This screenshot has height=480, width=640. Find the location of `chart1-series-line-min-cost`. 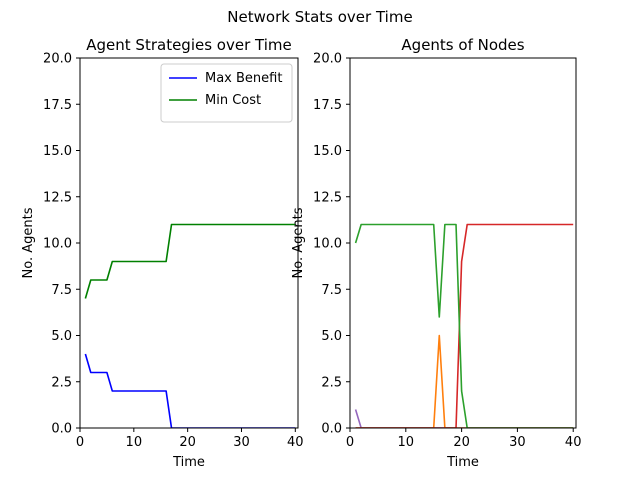

chart1-series-line-min-cost is located at coordinates (190, 261).